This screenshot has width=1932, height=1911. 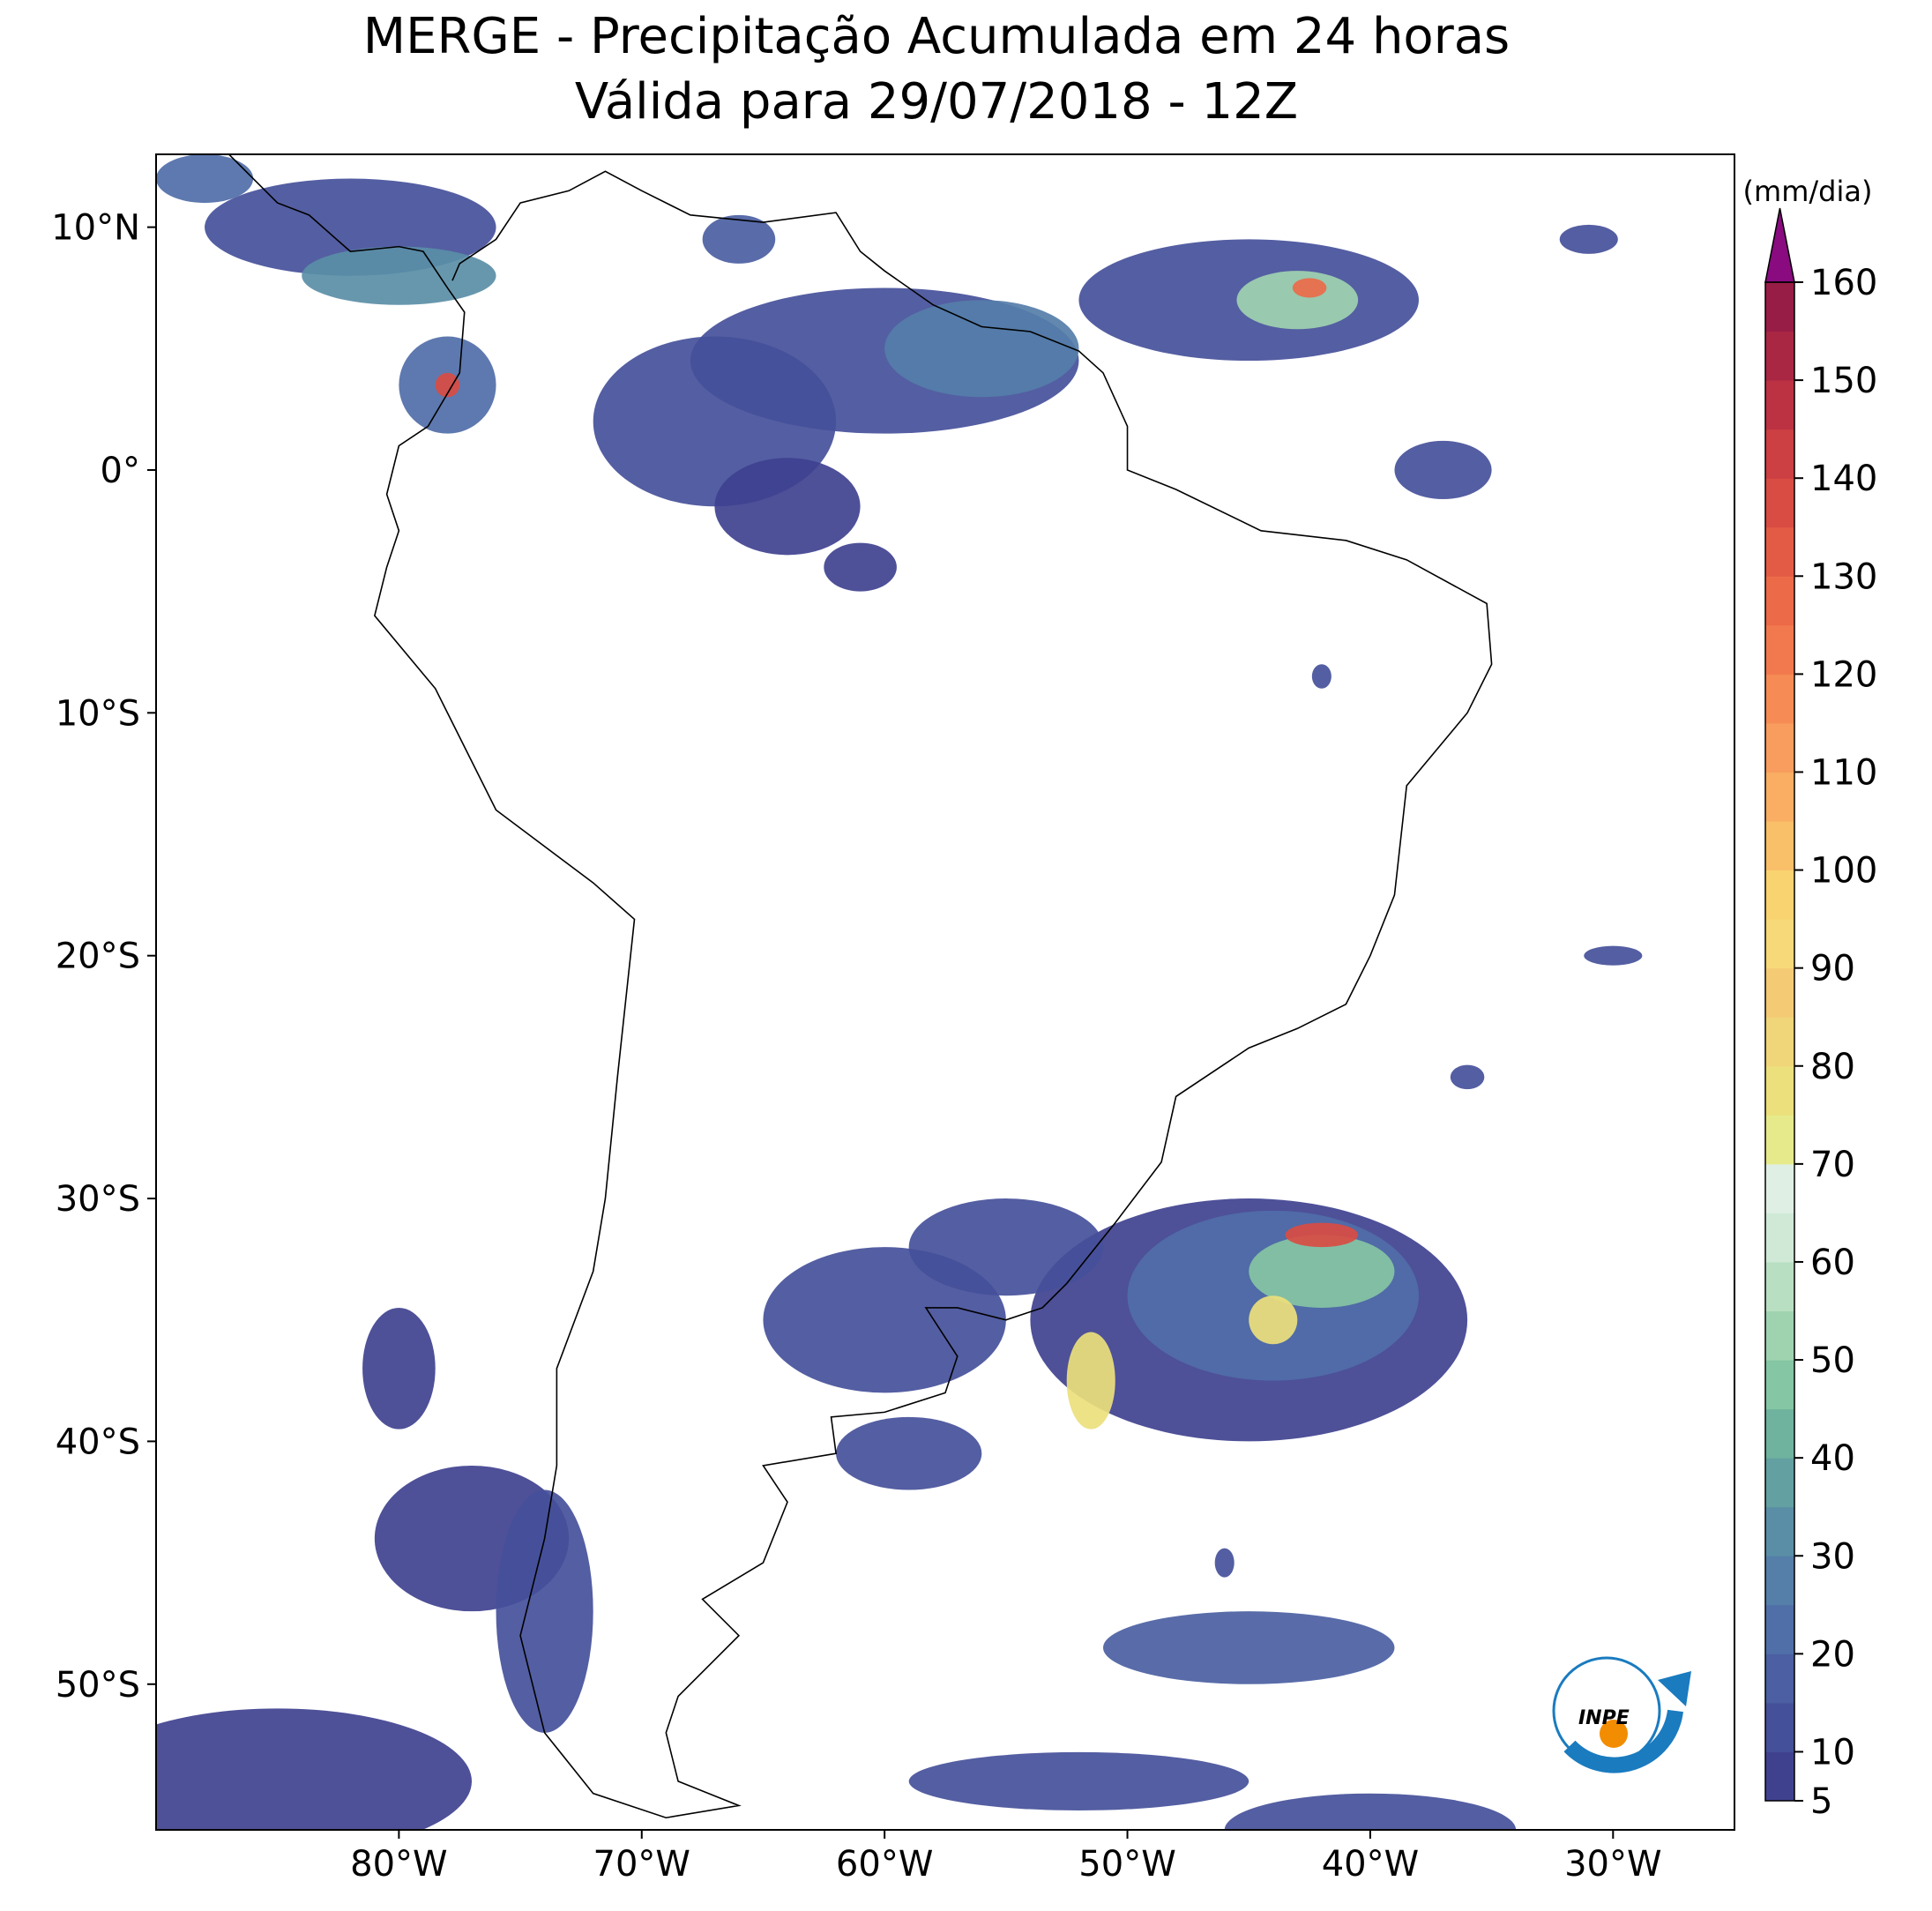 What do you see at coordinates (1832, 1458) in the screenshot?
I see `colorbar-tick-label: 40` at bounding box center [1832, 1458].